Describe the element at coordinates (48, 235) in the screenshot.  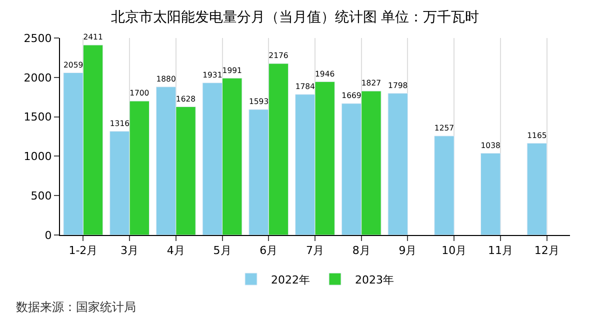
I see `y-tick-label: 0` at that location.